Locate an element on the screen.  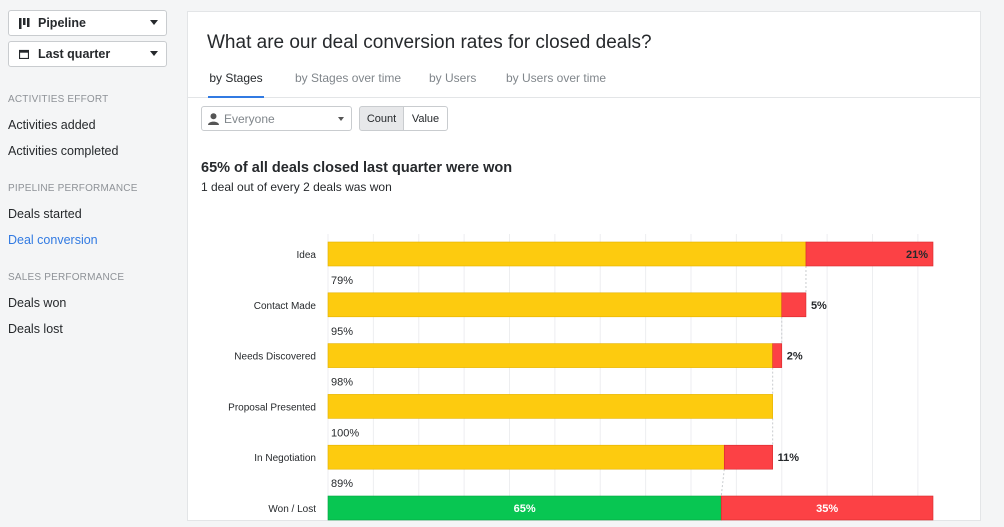
category-label: Proposal Presented is located at coordinates (272, 407).